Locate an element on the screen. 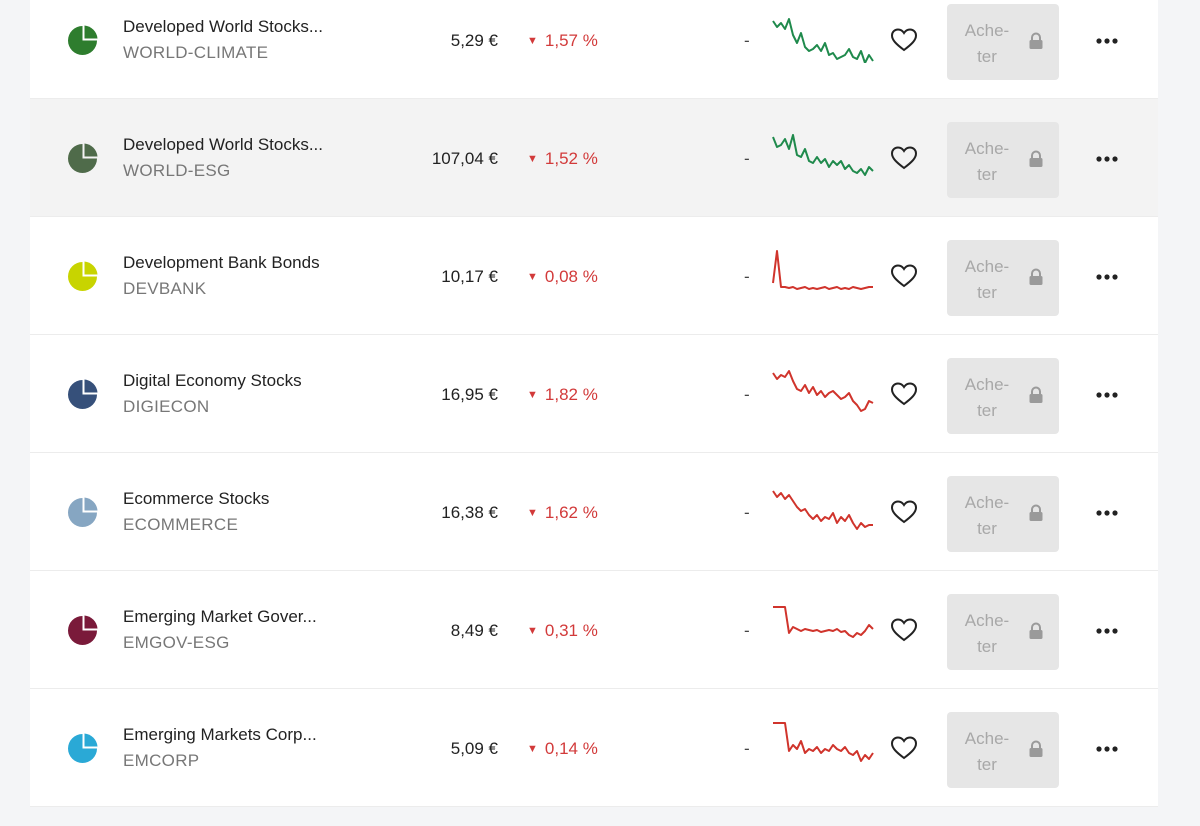 This screenshot has height=826, width=1200. price-change: ▼ 0,14 % is located at coordinates (562, 749).